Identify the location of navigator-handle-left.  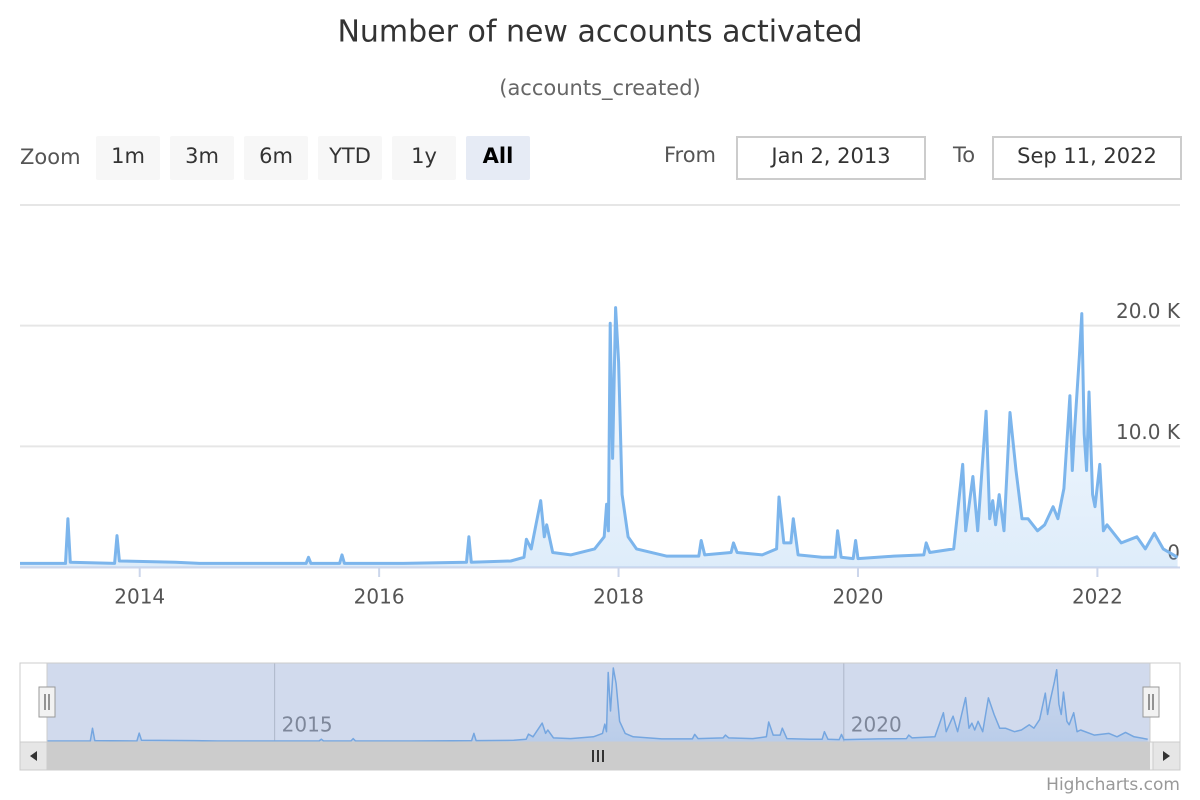
(47, 702).